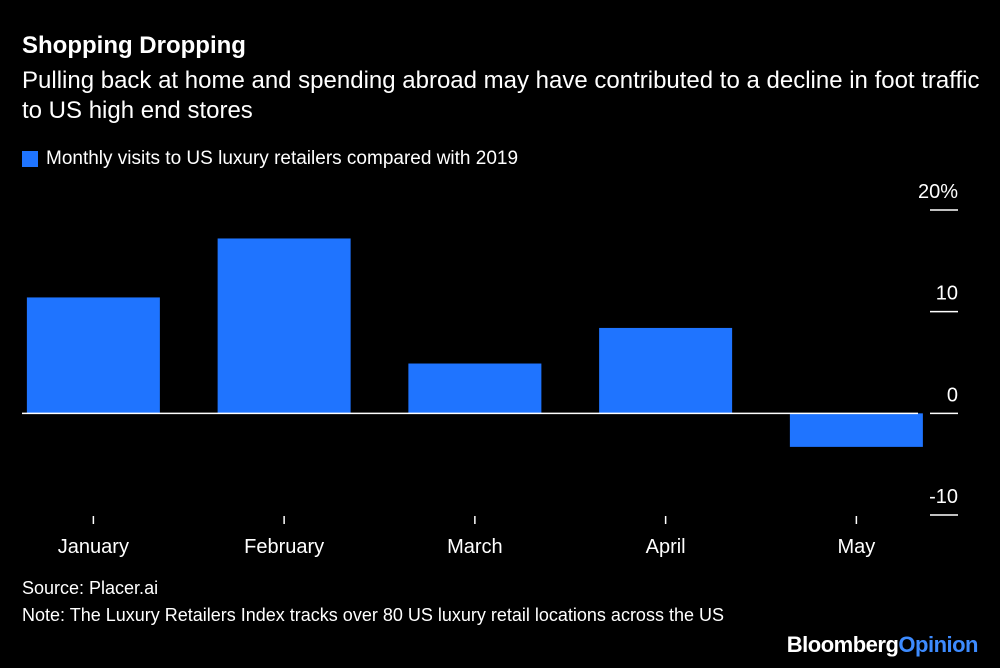  Describe the element at coordinates (30, 159) in the screenshot. I see `legend-swatch` at that location.